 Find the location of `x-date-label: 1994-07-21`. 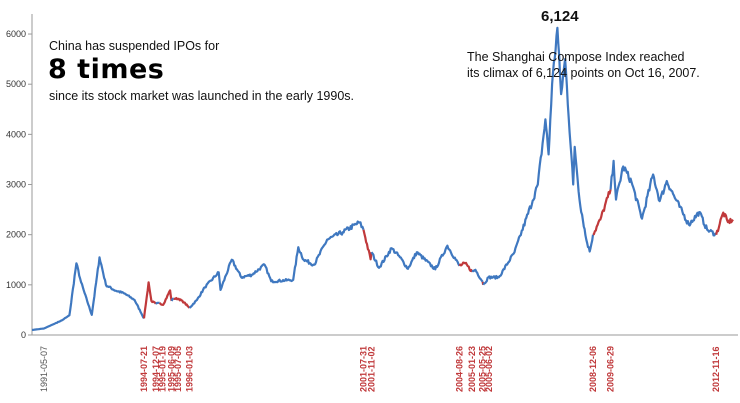

x-date-label: 1994-07-21 is located at coordinates (144, 369).